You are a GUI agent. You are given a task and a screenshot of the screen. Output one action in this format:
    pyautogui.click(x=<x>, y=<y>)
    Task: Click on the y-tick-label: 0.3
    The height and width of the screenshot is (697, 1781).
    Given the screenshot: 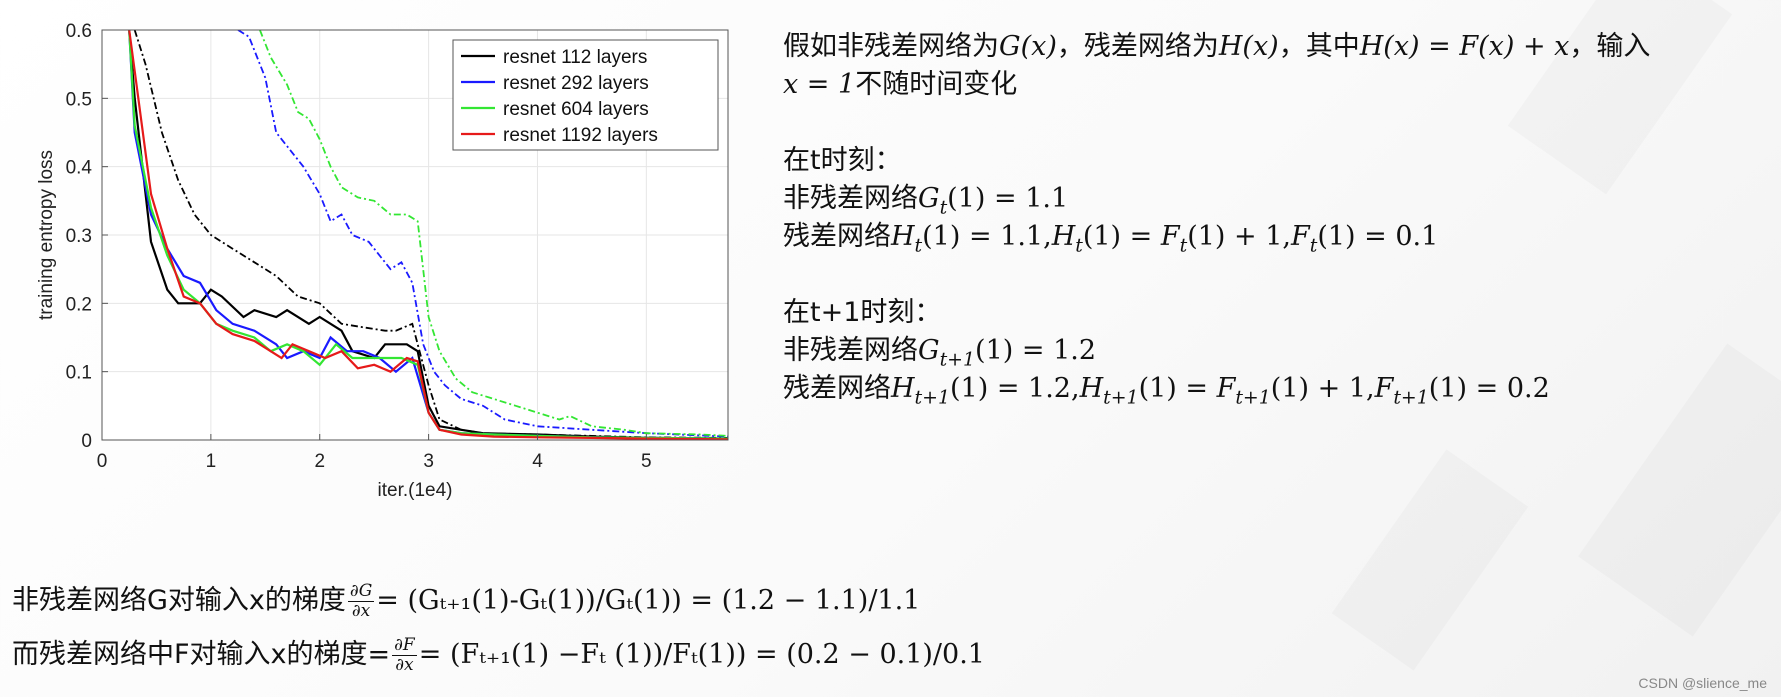 What is the action you would take?
    pyautogui.click(x=79, y=236)
    